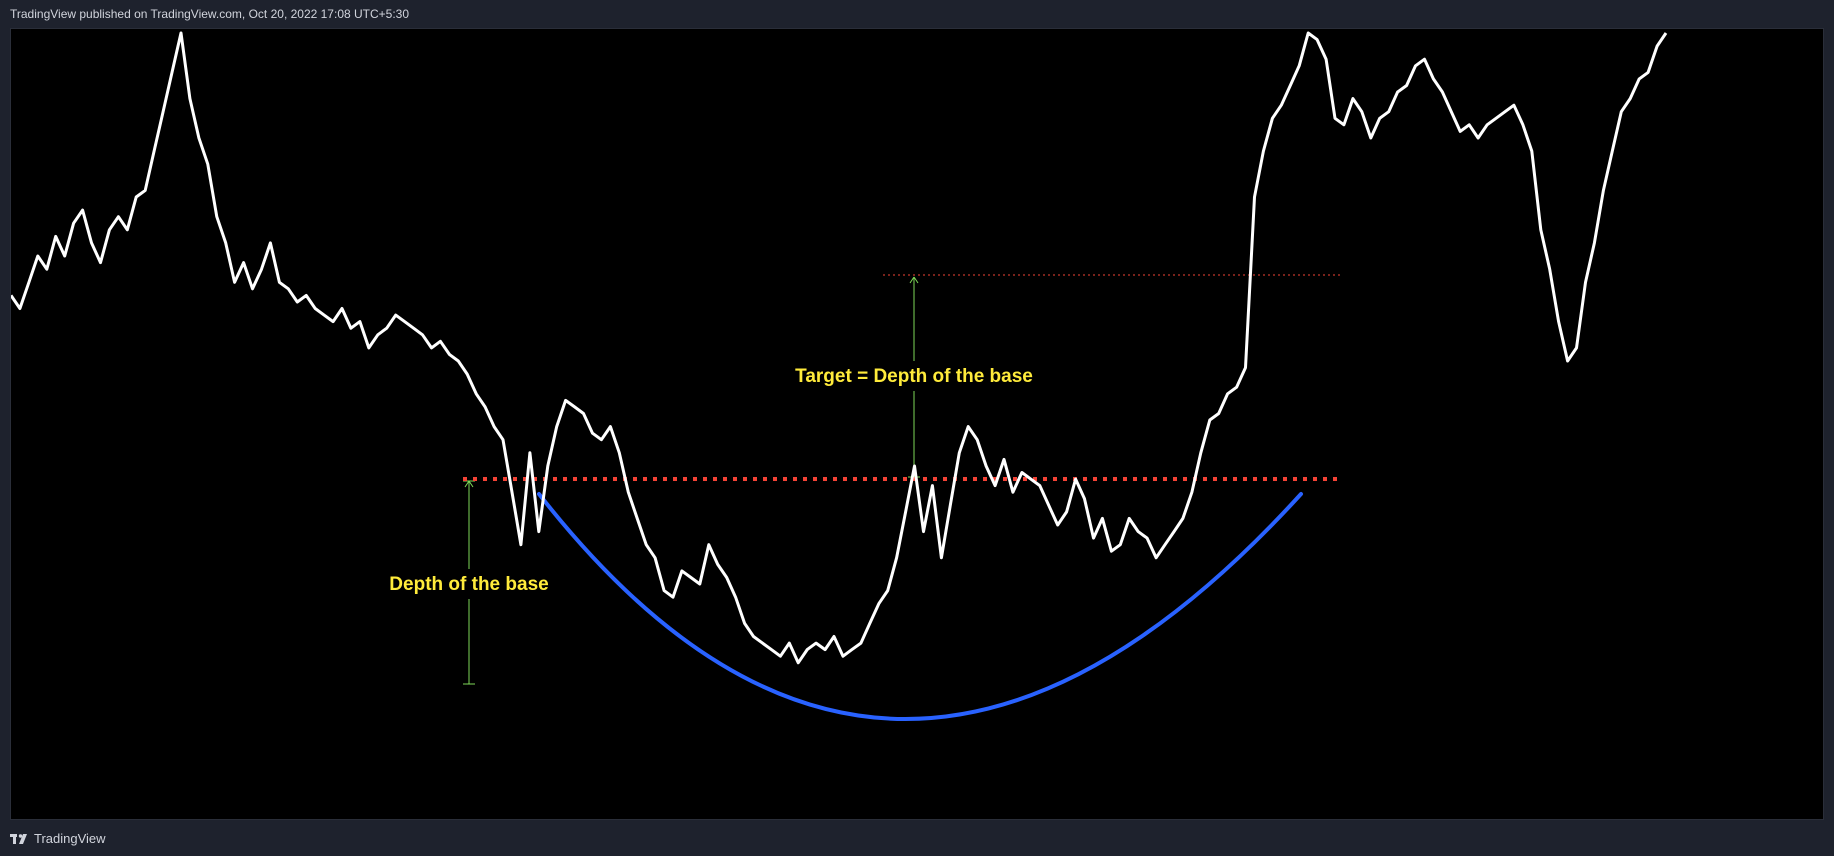  I want to click on target-annotation-label: Target = Depth of the base, so click(914, 376).